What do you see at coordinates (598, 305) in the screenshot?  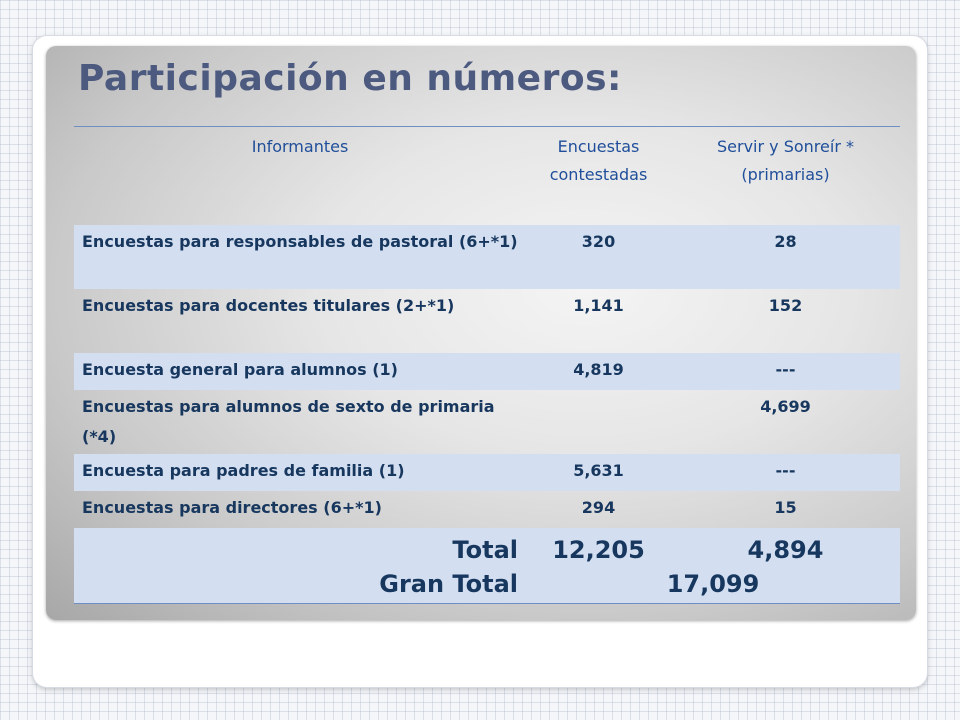 I see `row-encuestas: 1,141` at bounding box center [598, 305].